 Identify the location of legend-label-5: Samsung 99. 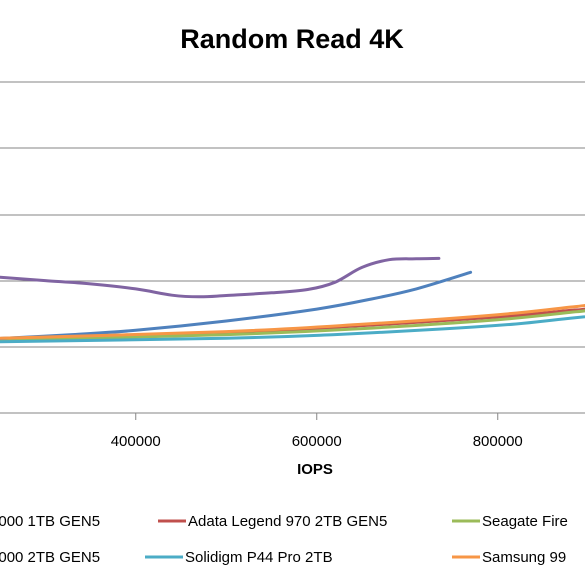
(524, 557).